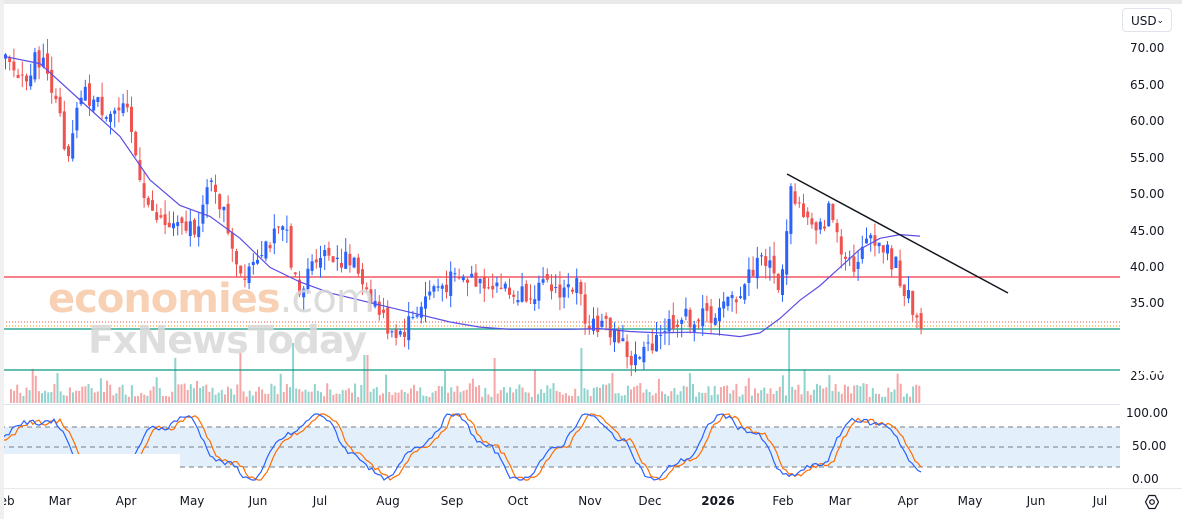  Describe the element at coordinates (1147, 231) in the screenshot. I see `price-axis-label: 45.00` at that location.